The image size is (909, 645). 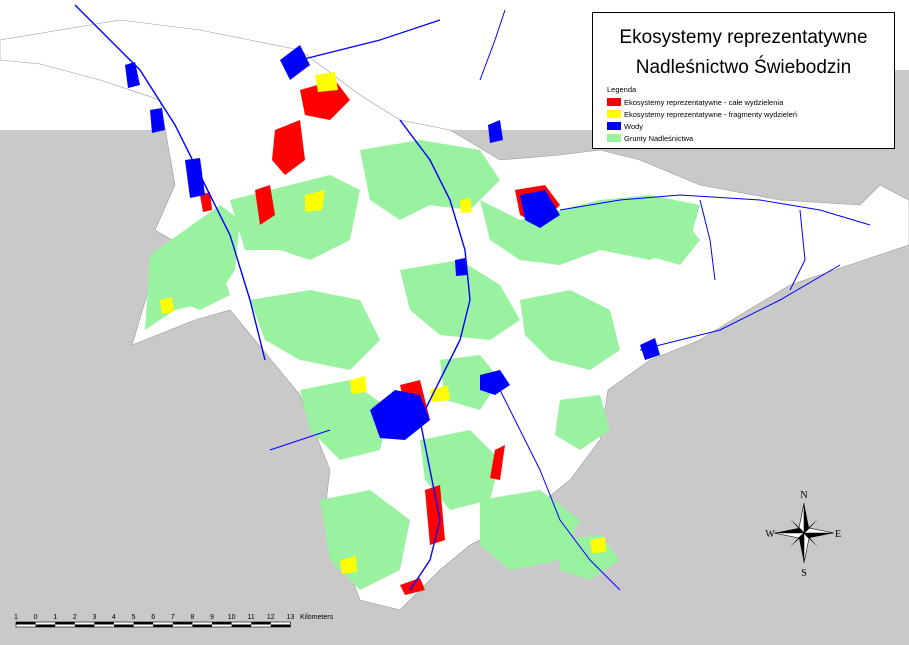 I want to click on scale-unit: Kilometers, so click(x=317, y=617).